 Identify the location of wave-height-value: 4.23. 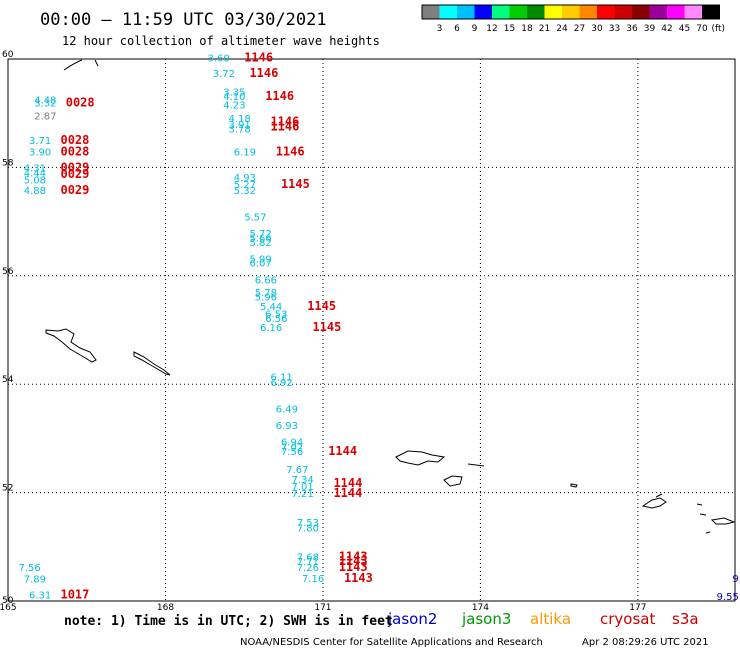
(234, 105).